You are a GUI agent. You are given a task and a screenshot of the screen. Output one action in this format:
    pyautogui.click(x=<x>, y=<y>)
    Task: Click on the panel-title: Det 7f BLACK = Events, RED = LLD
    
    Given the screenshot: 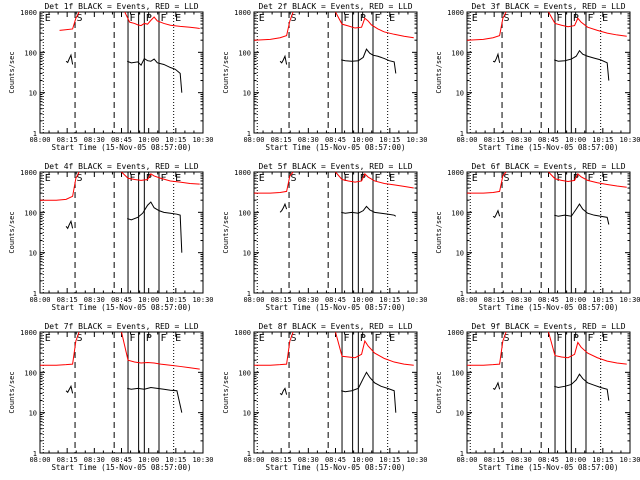 What is the action you would take?
    pyautogui.click(x=121, y=326)
    